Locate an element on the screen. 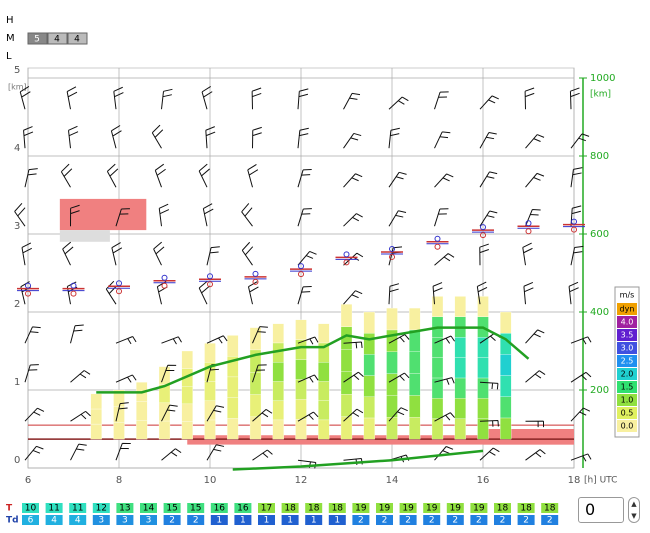  row-value: 14 is located at coordinates (149, 509).